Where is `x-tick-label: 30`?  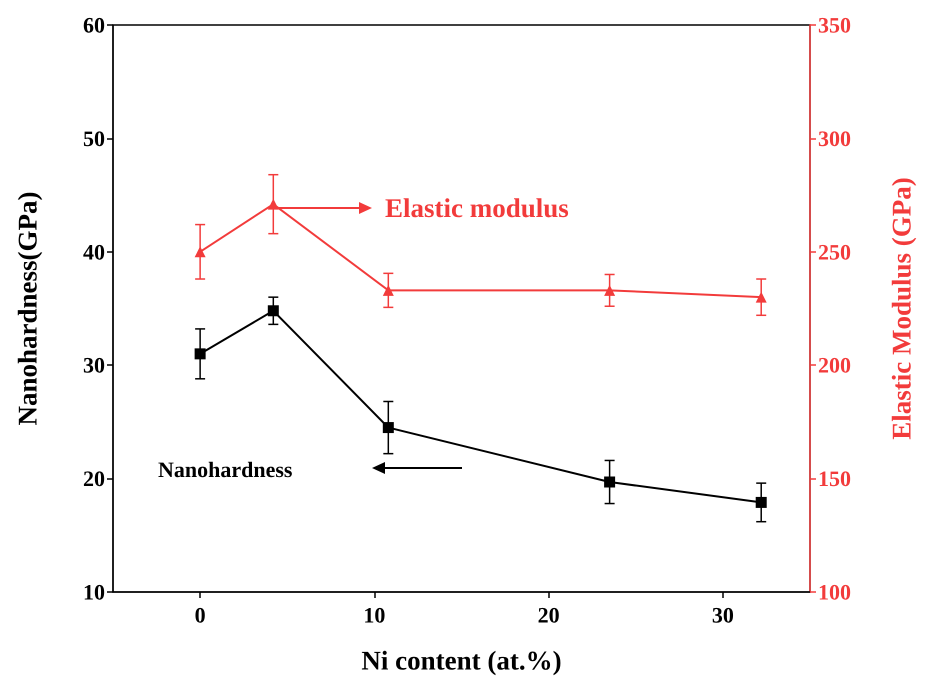
x-tick-label: 30 is located at coordinates (723, 615).